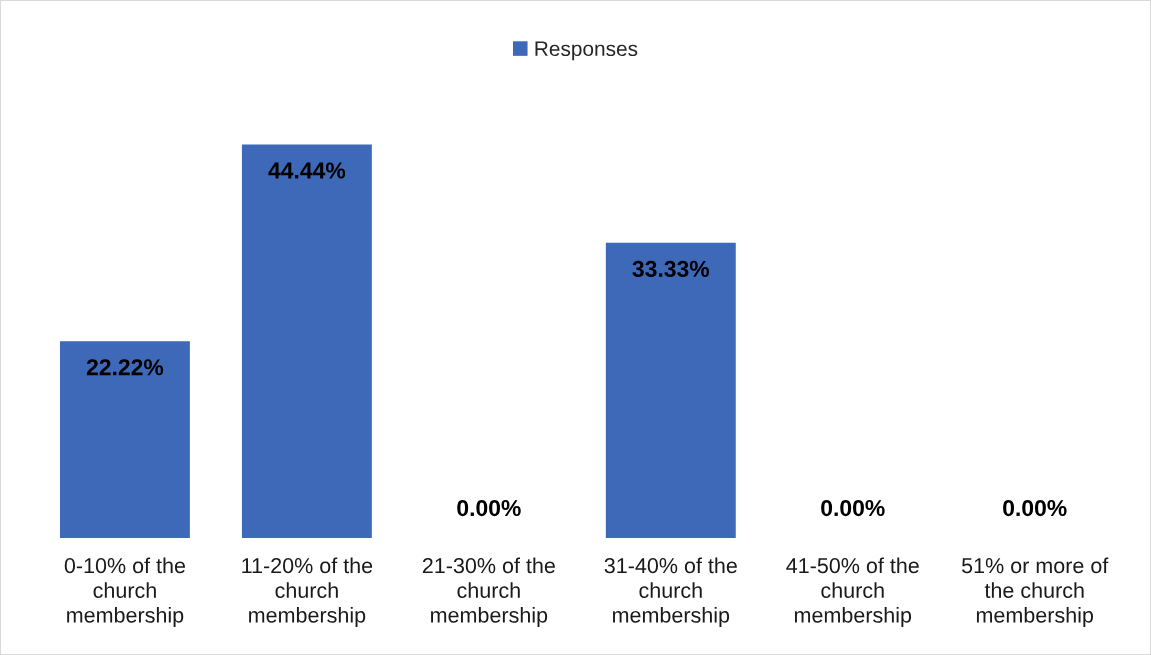 The width and height of the screenshot is (1151, 655). What do you see at coordinates (671, 269) in the screenshot?
I see `data-label: 33.33%` at bounding box center [671, 269].